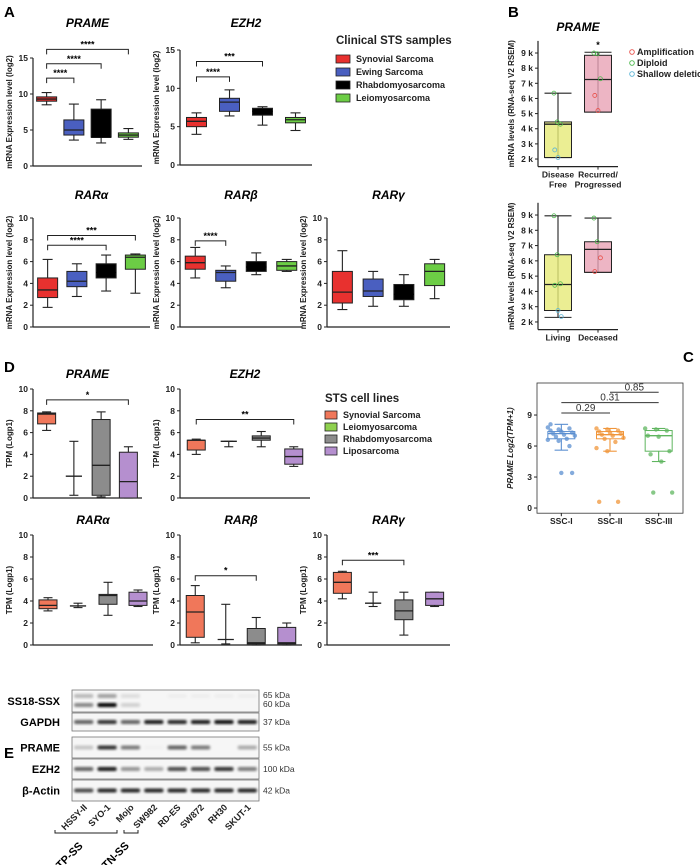  I want to click on chart-title: RARβ, so click(241, 520).